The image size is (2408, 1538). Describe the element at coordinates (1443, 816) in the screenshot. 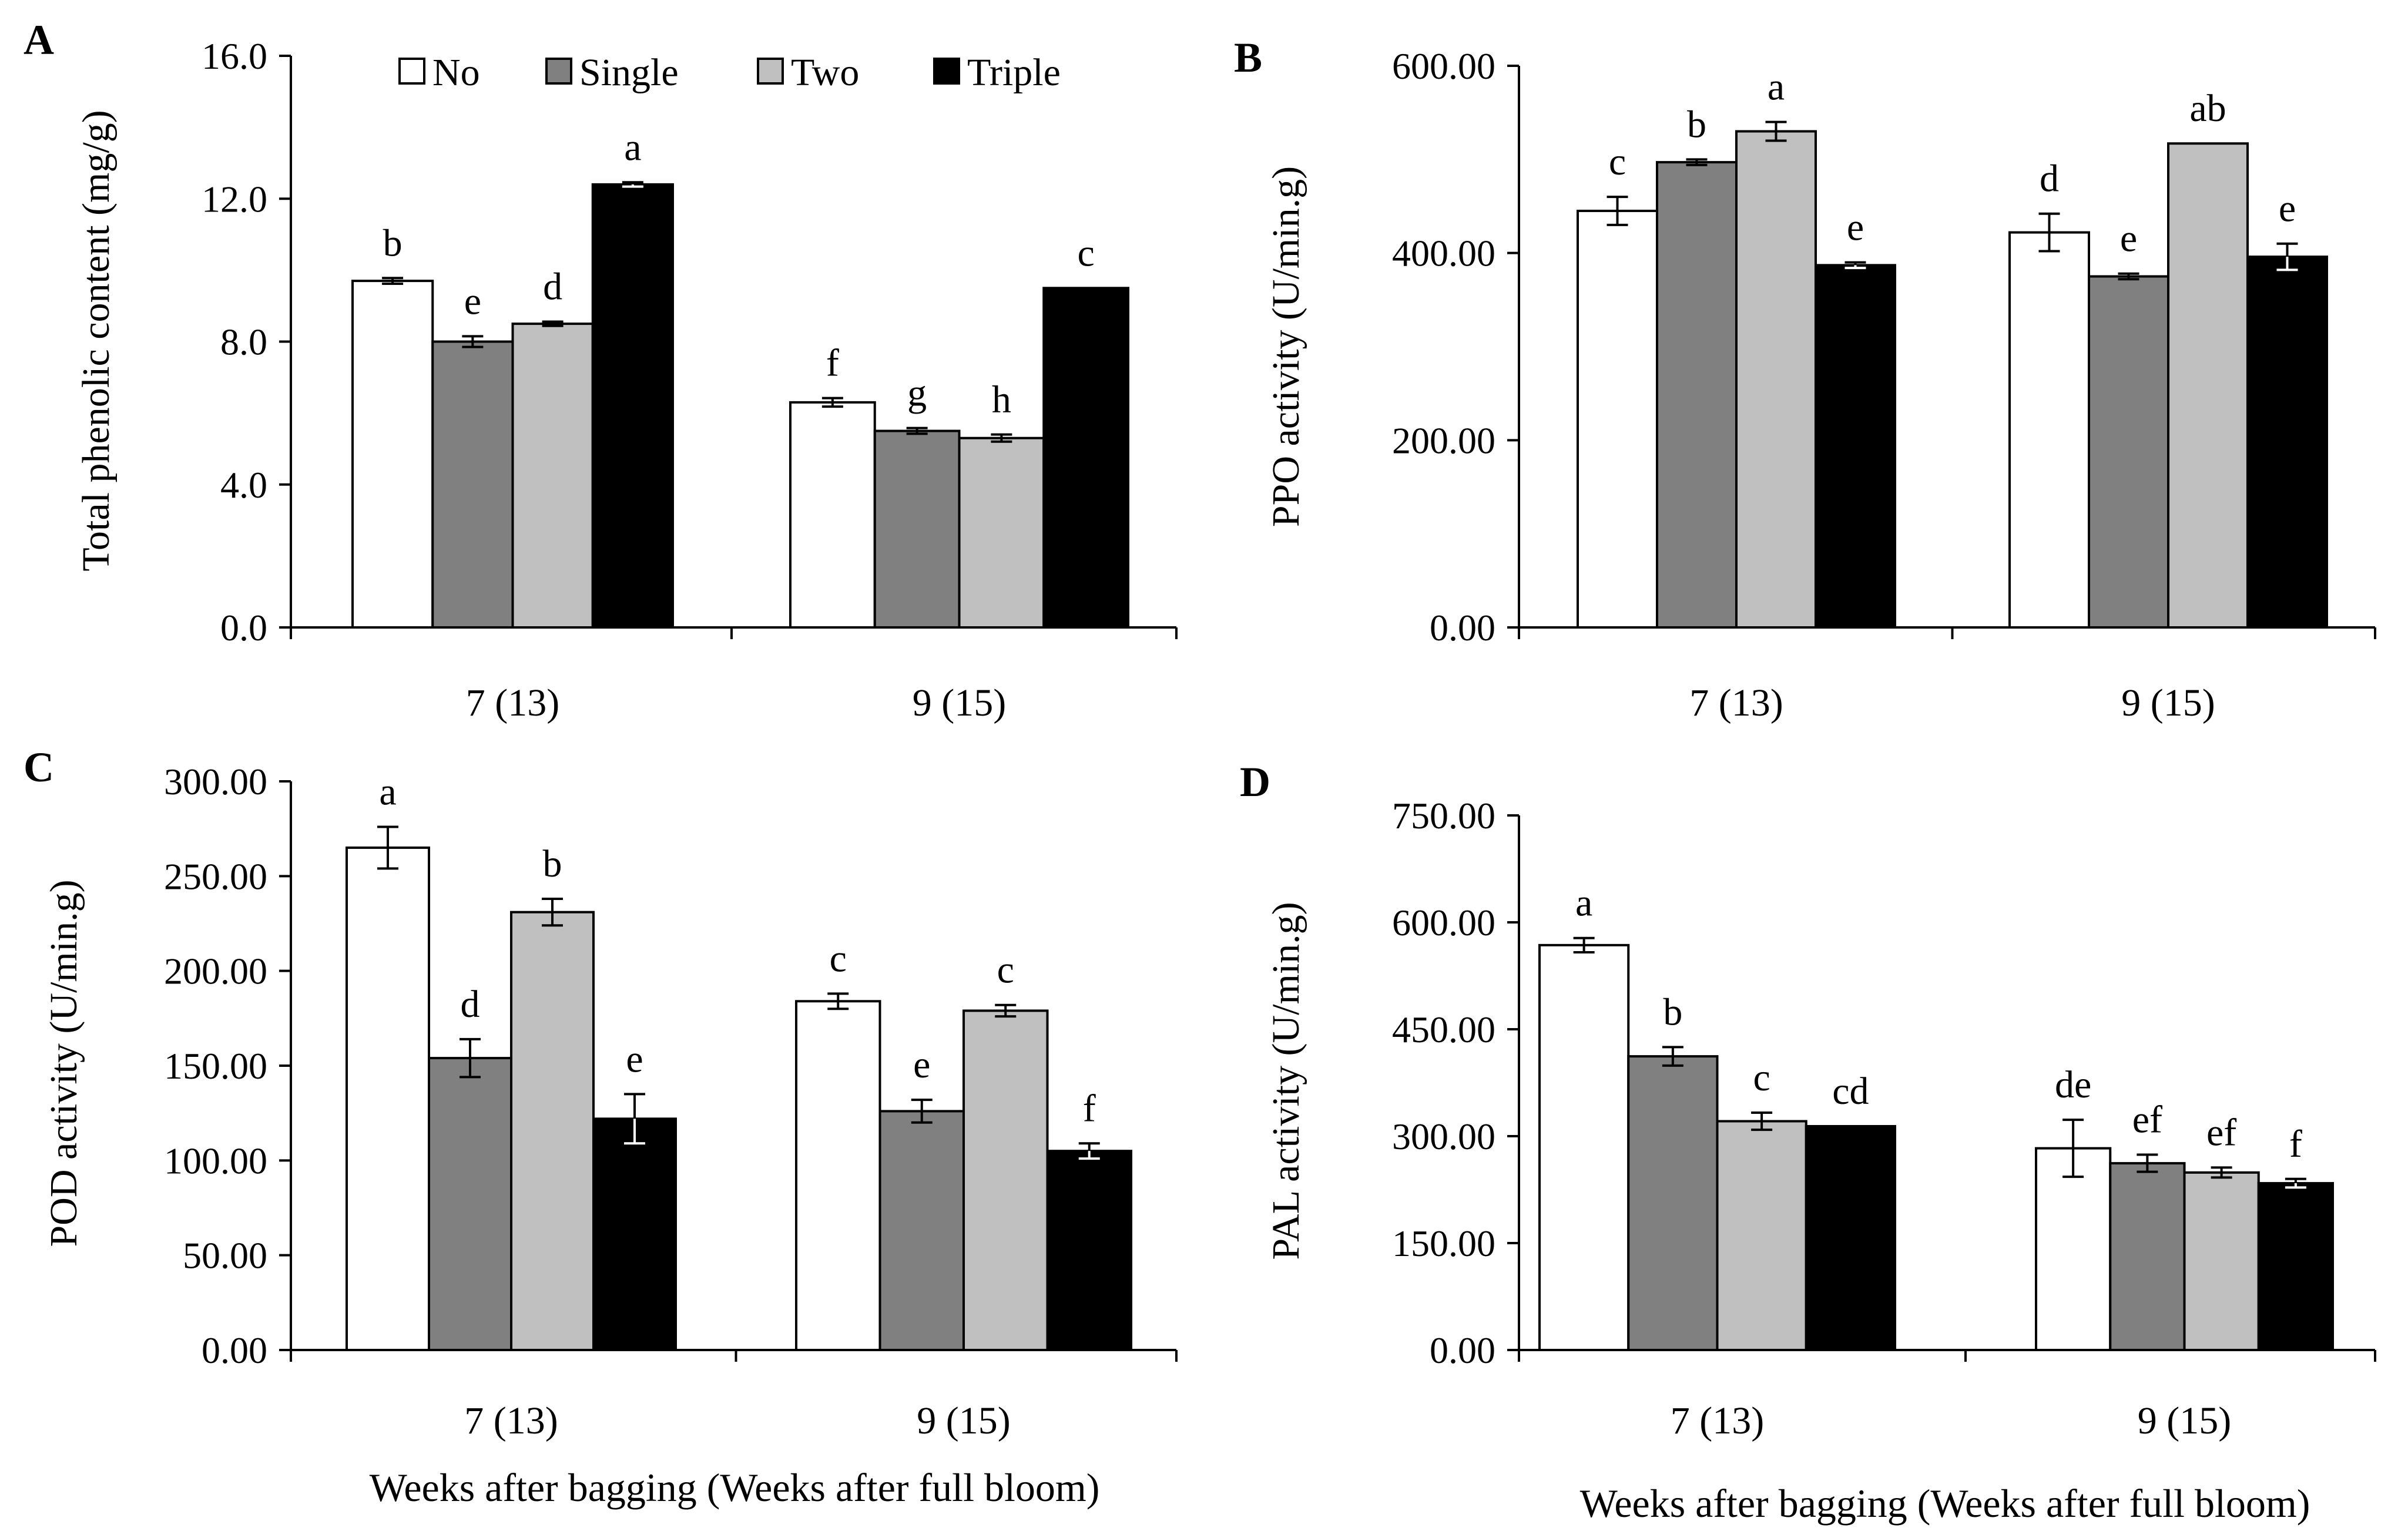

I see `y-tick-label: 750.00` at that location.